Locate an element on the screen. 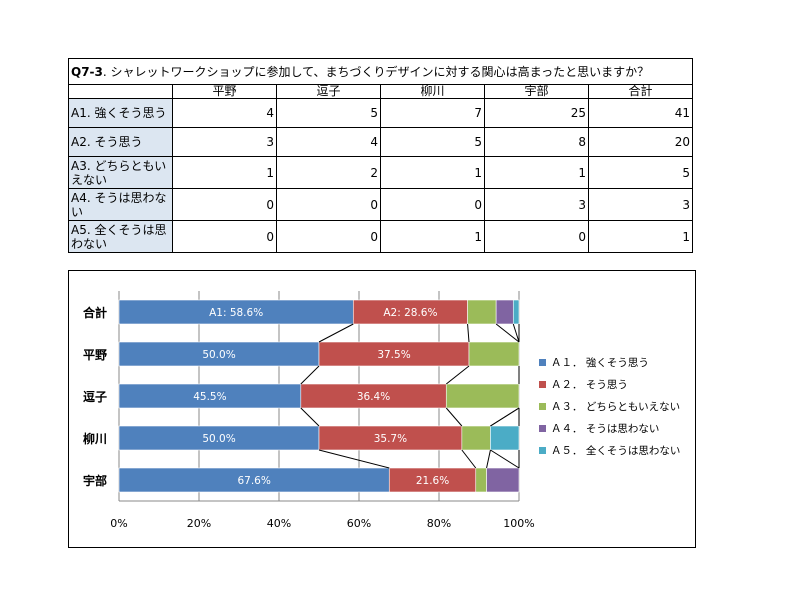 The height and width of the screenshot is (593, 792). table-cell: 2 is located at coordinates (328, 172).